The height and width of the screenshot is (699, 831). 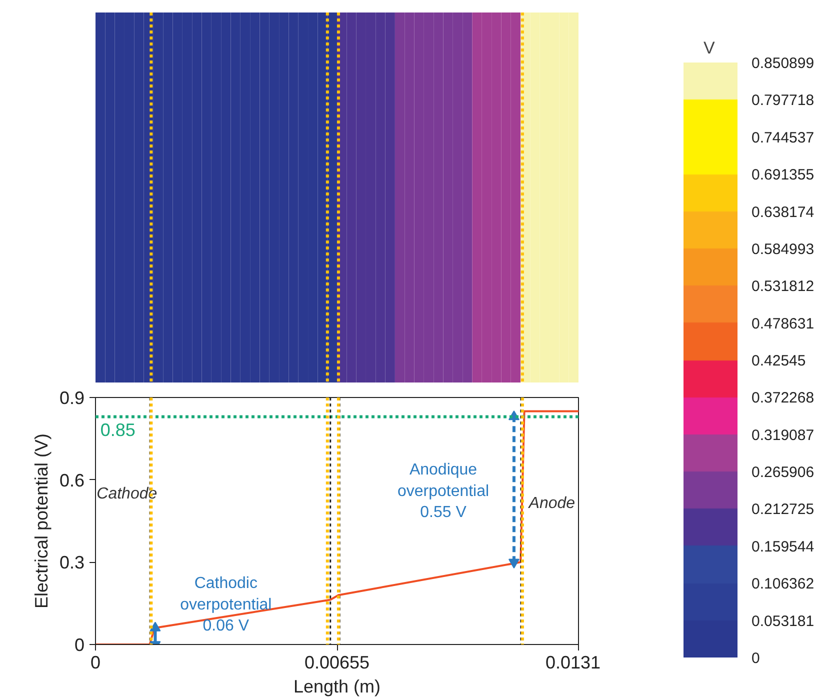 I want to click on color-bar-label: 0.584993, so click(x=783, y=249).